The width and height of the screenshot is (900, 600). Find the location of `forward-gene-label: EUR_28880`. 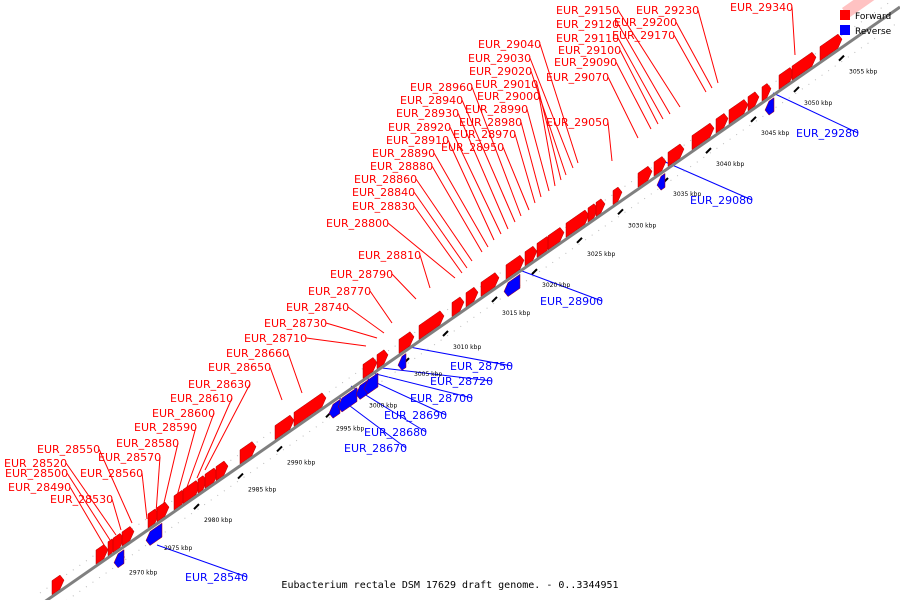

forward-gene-label: EUR_28880 is located at coordinates (401, 166).